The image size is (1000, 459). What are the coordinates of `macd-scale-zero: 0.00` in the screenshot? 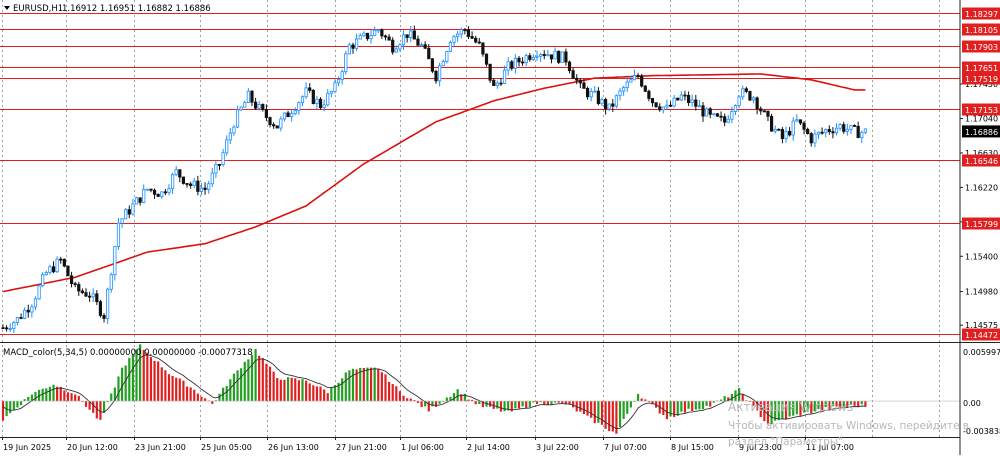 It's located at (972, 403).